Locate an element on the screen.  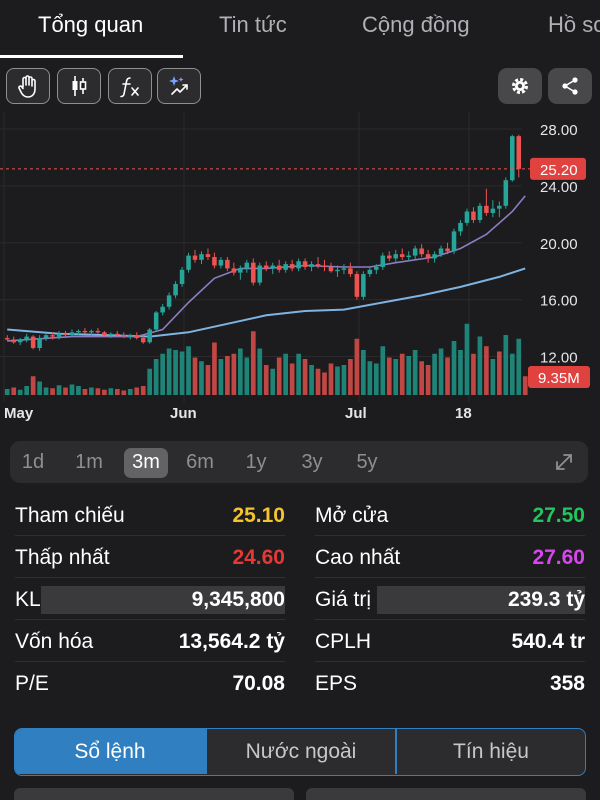
stat-value-traded: Giá trị 239.3 tỷ is located at coordinates (450, 599).